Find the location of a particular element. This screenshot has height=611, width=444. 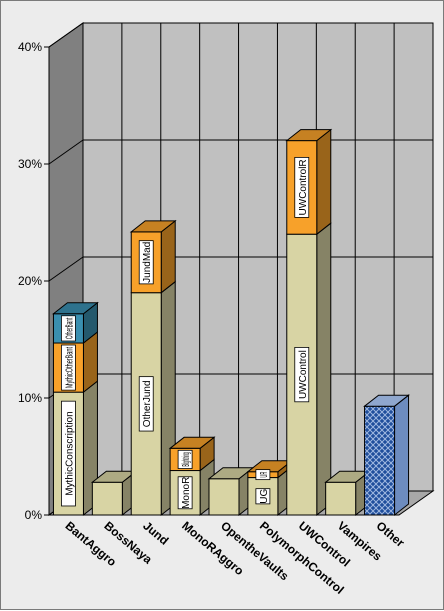

segment-label: Blightning is located at coordinates (185, 459).